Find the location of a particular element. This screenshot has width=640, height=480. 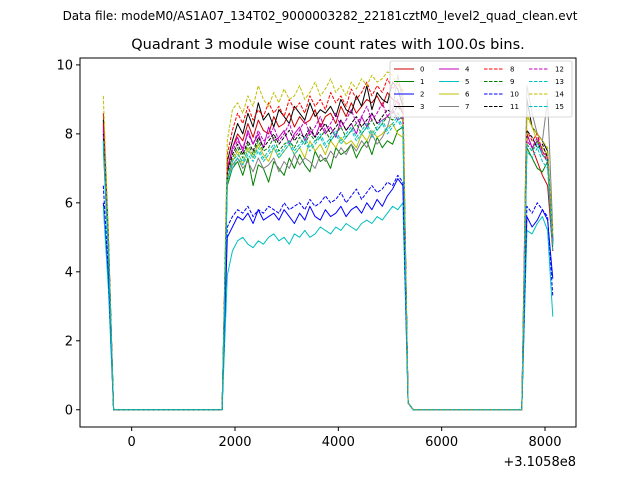

legend-label-1: 1 is located at coordinates (422, 82).